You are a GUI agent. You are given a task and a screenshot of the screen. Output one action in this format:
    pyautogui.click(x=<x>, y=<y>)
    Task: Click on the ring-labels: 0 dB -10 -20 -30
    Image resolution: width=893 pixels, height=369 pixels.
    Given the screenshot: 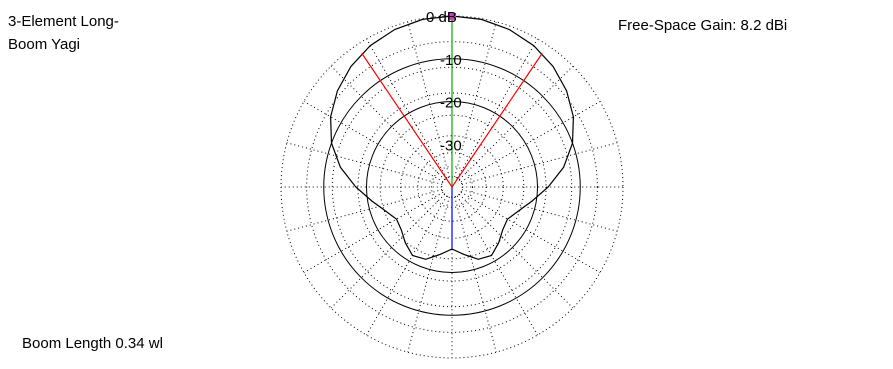 What is the action you would take?
    pyautogui.click(x=444, y=81)
    